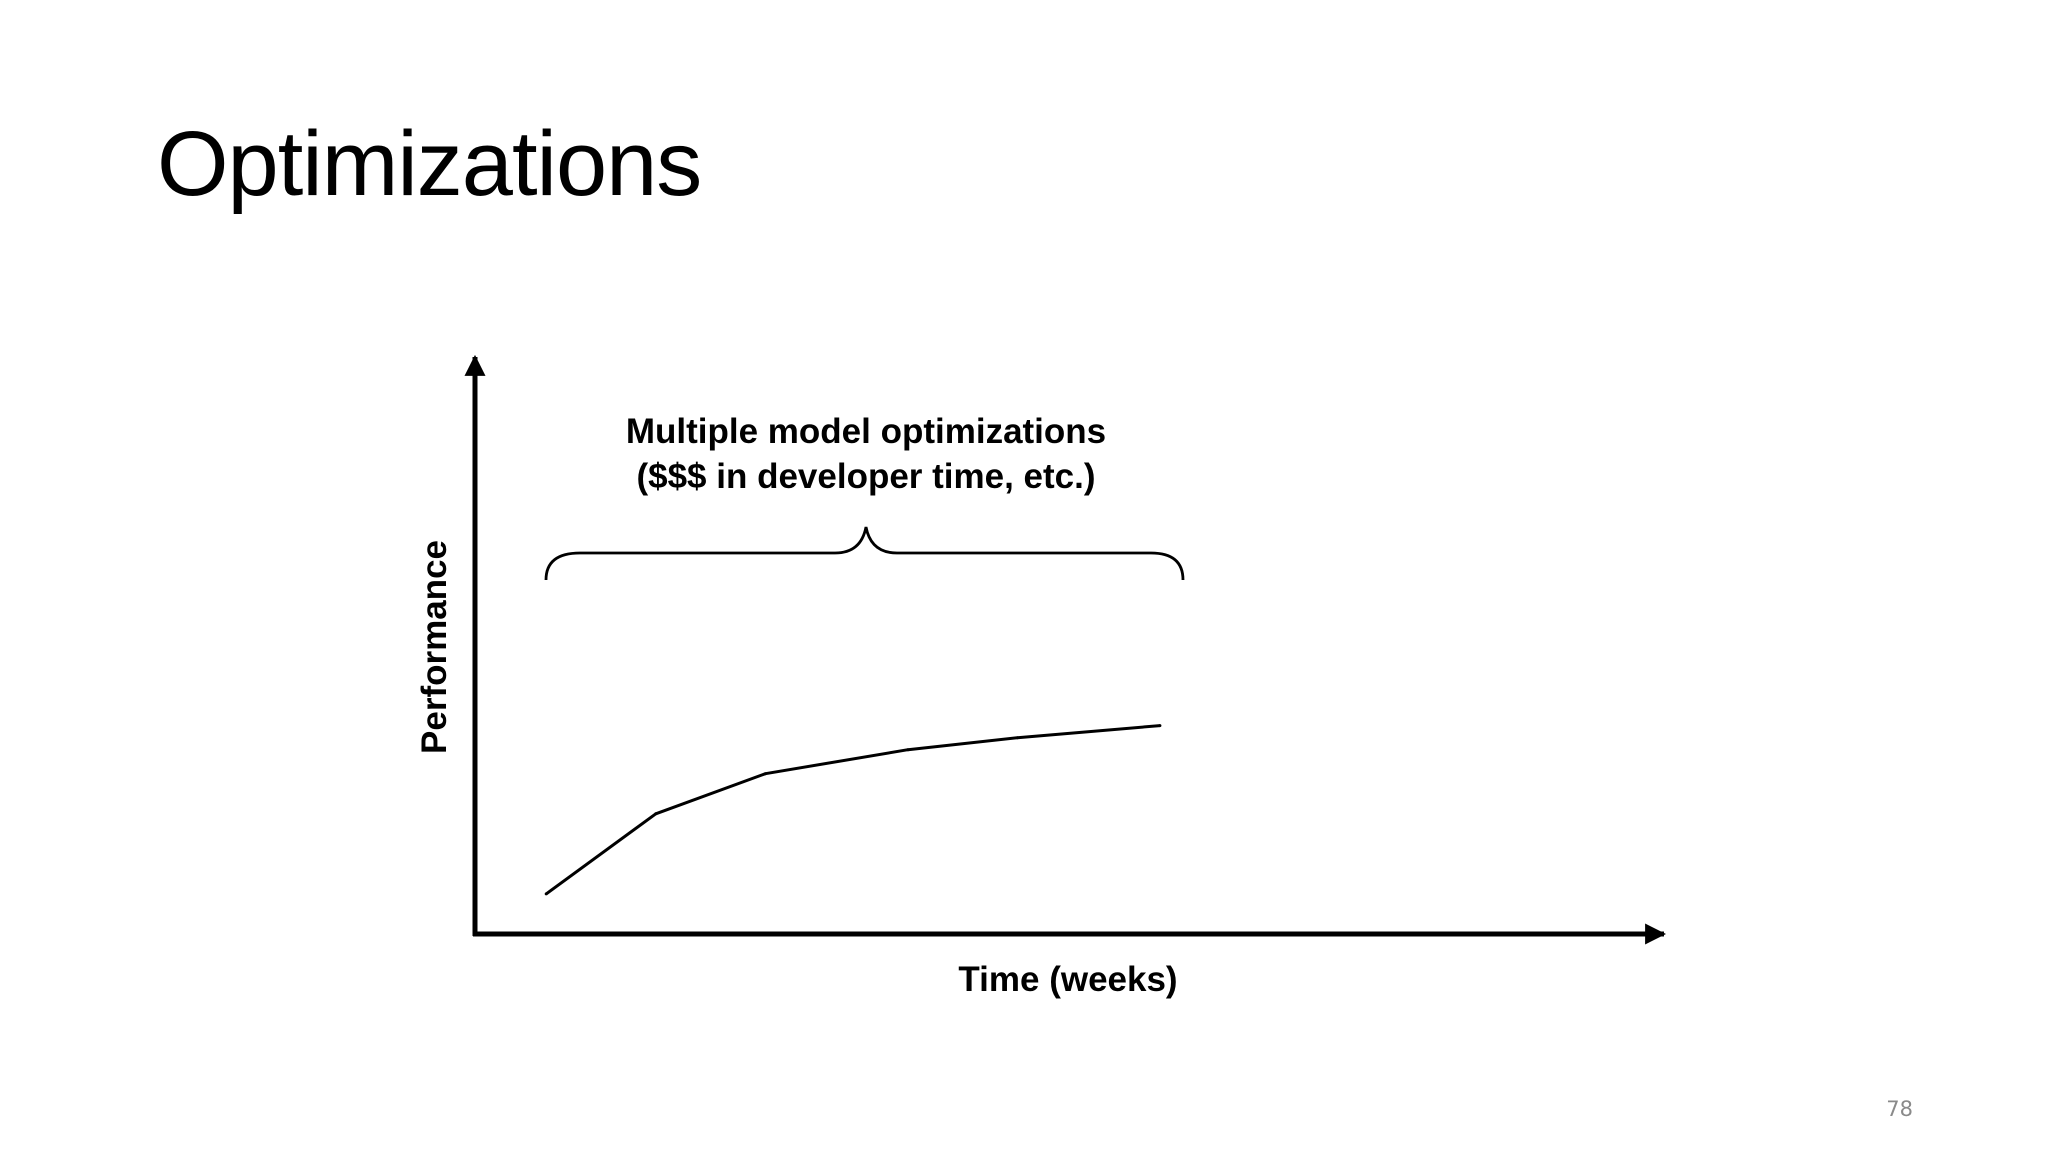  What do you see at coordinates (434, 647) in the screenshot?
I see `y-axis-label: Performance` at bounding box center [434, 647].